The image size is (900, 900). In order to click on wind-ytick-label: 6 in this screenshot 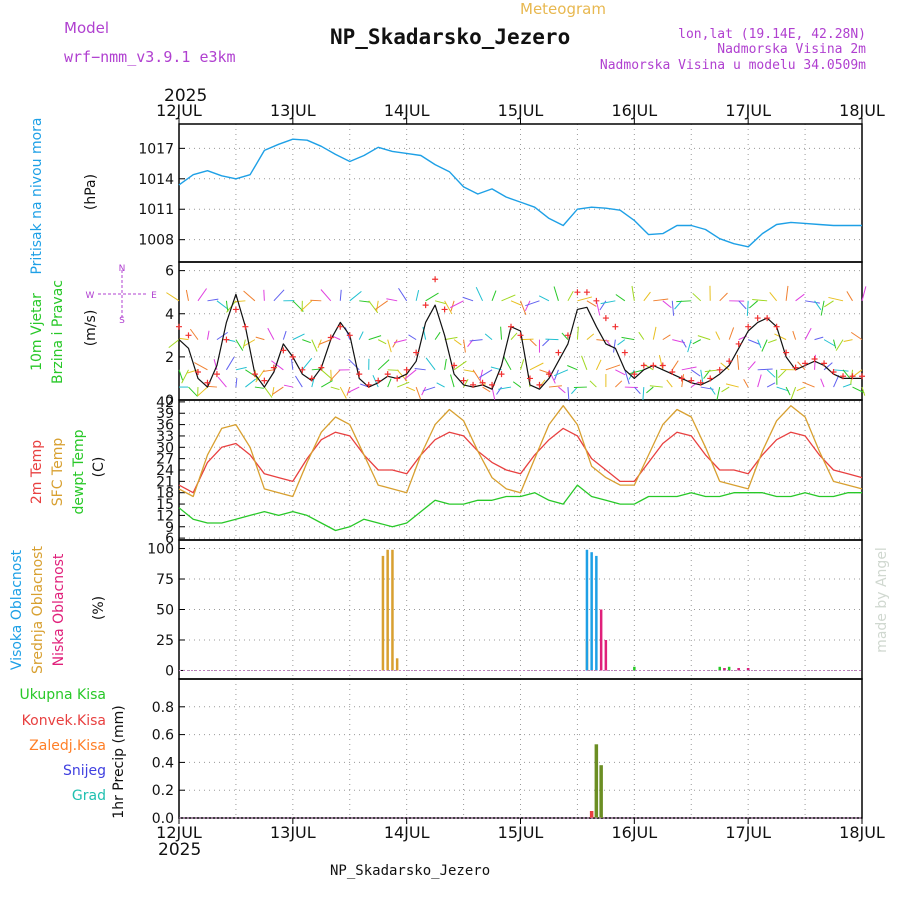, I will do `click(169, 272)`.